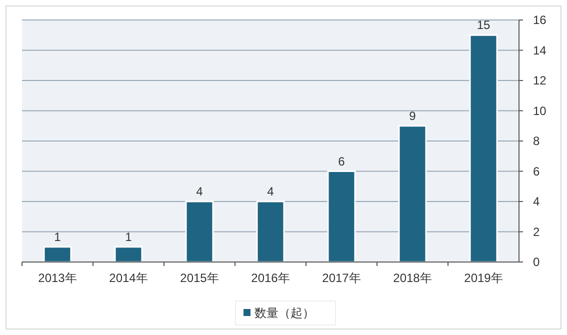  I want to click on x-tick-label: 2014年, so click(128, 278).